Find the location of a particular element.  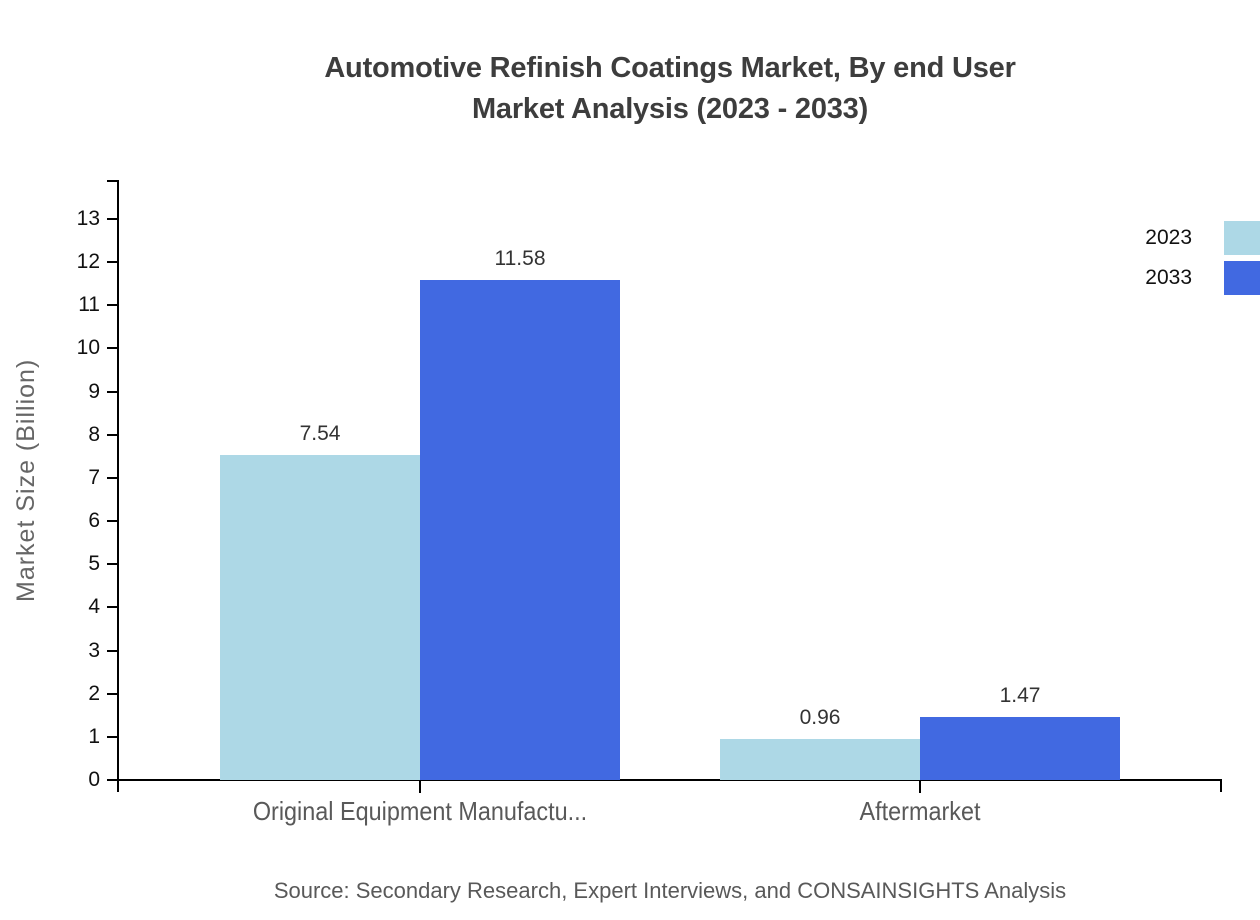

y-axis-line is located at coordinates (118, 486).